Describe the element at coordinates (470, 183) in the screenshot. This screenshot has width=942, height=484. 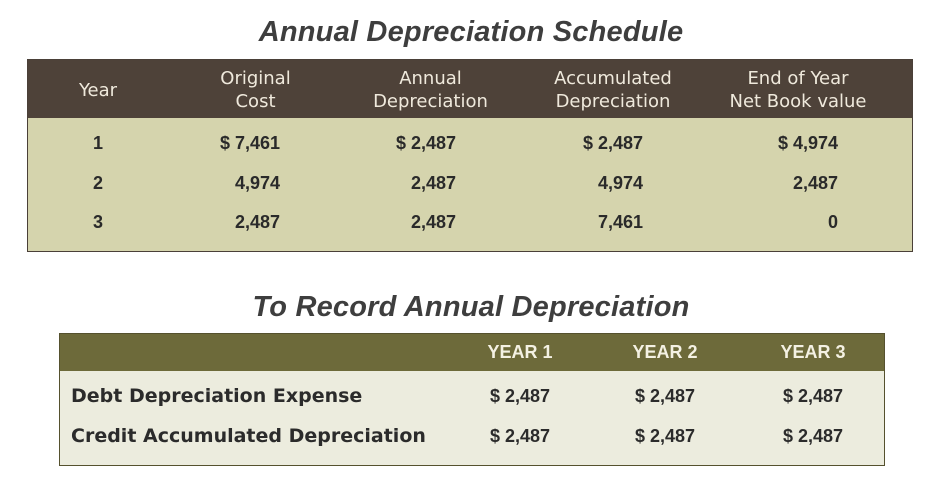
I see `table-row: 2 4,974 2,487 4,974 2,487` at that location.